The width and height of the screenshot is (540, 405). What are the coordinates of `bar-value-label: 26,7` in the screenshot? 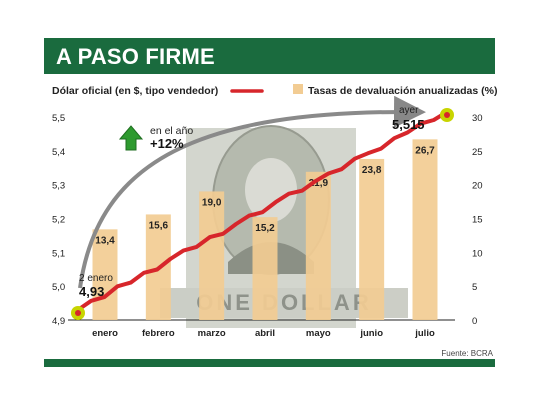 It's located at (425, 150).